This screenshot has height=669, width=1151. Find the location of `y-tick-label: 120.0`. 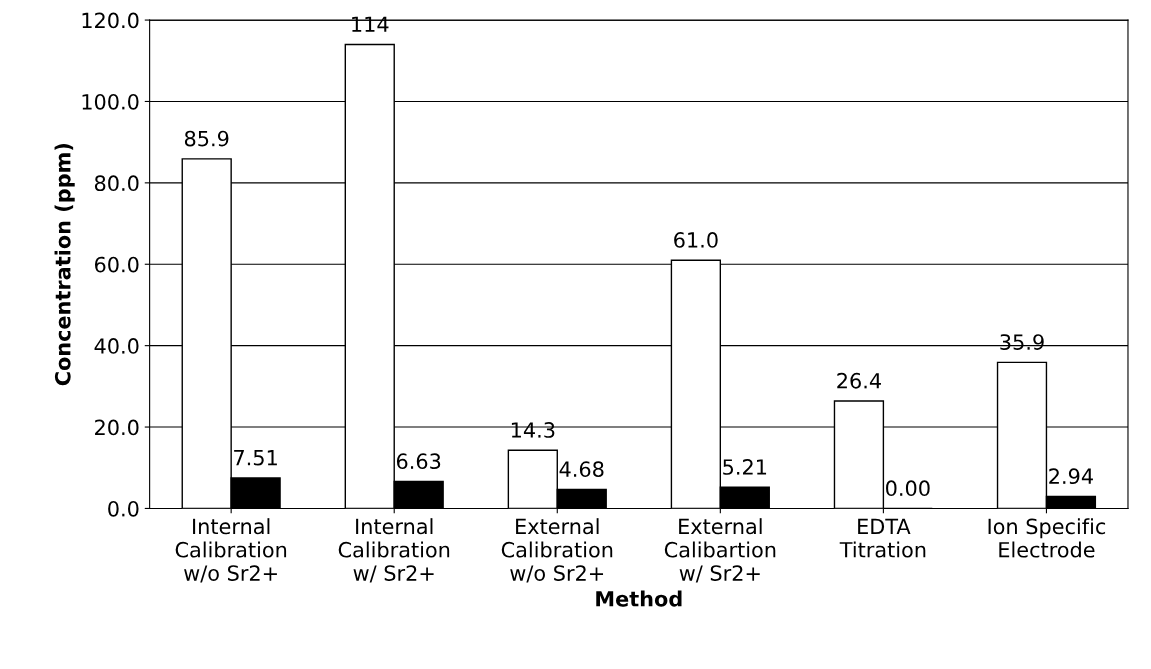

y-tick-label: 120.0 is located at coordinates (110, 20).